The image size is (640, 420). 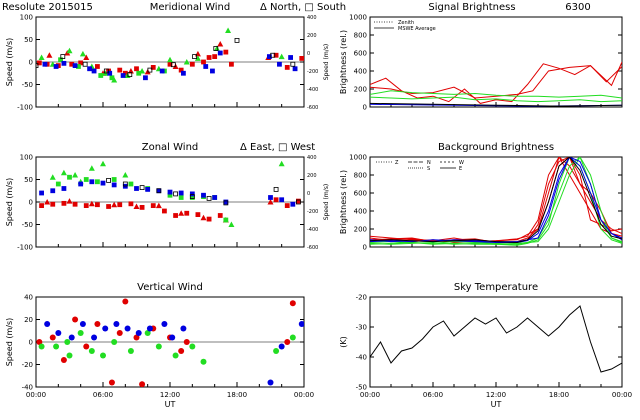 I want to click on y2-tick-label: 0, so click(x=308, y=54).